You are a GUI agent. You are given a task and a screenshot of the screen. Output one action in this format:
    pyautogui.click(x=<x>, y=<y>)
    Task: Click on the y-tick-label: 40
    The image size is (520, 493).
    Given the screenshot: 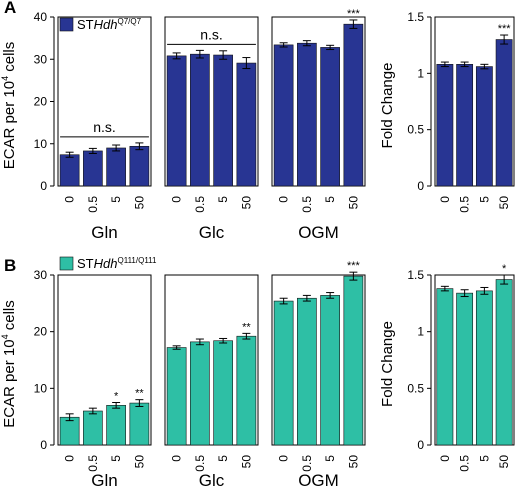 What is the action you would take?
    pyautogui.click(x=41, y=17)
    